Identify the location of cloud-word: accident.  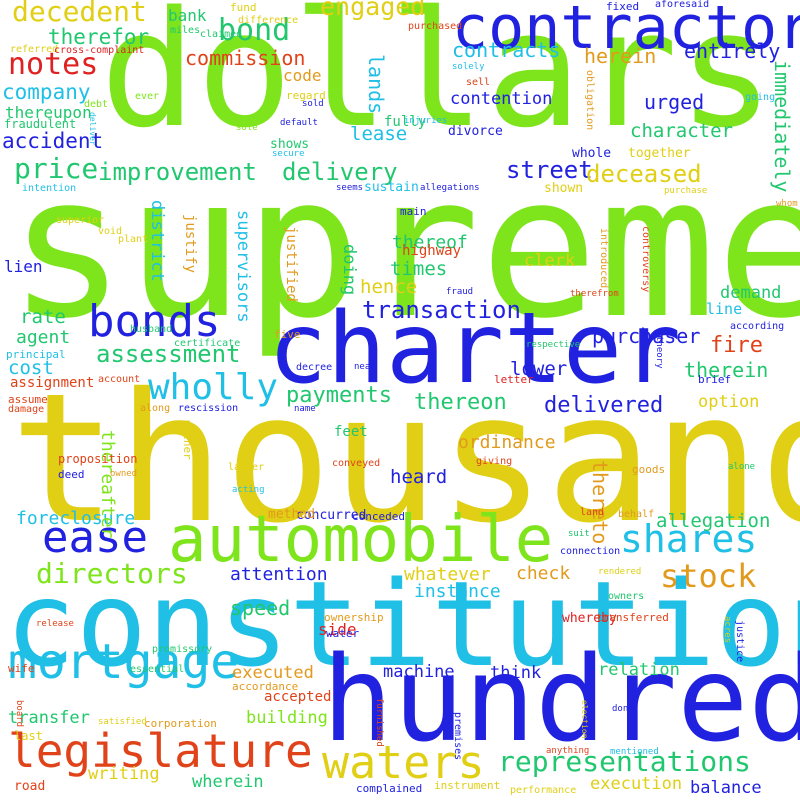
(53, 141).